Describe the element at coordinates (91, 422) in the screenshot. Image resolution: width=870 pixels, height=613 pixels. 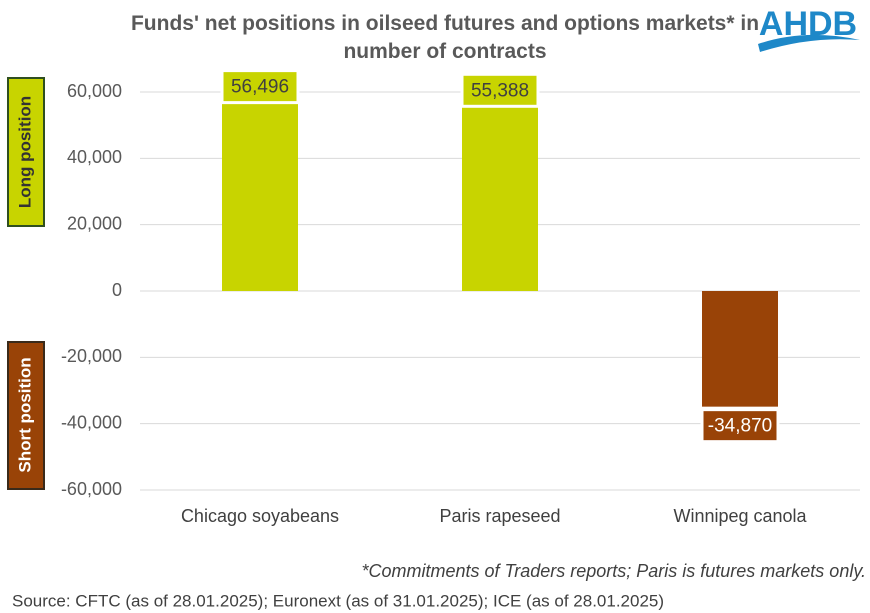
I see `y-tick-label: -40,000` at that location.